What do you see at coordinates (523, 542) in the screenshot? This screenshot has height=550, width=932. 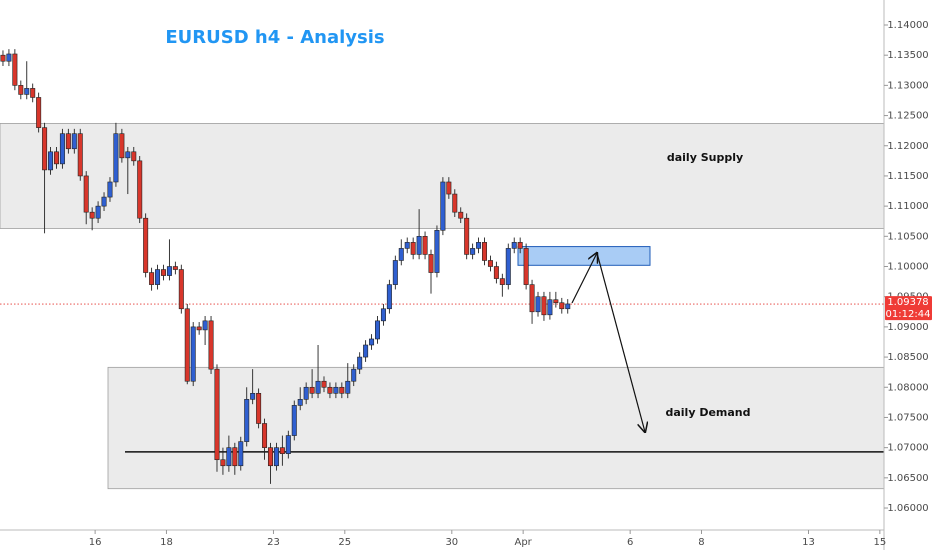 I see `x-tick-label: Apr` at bounding box center [523, 542].